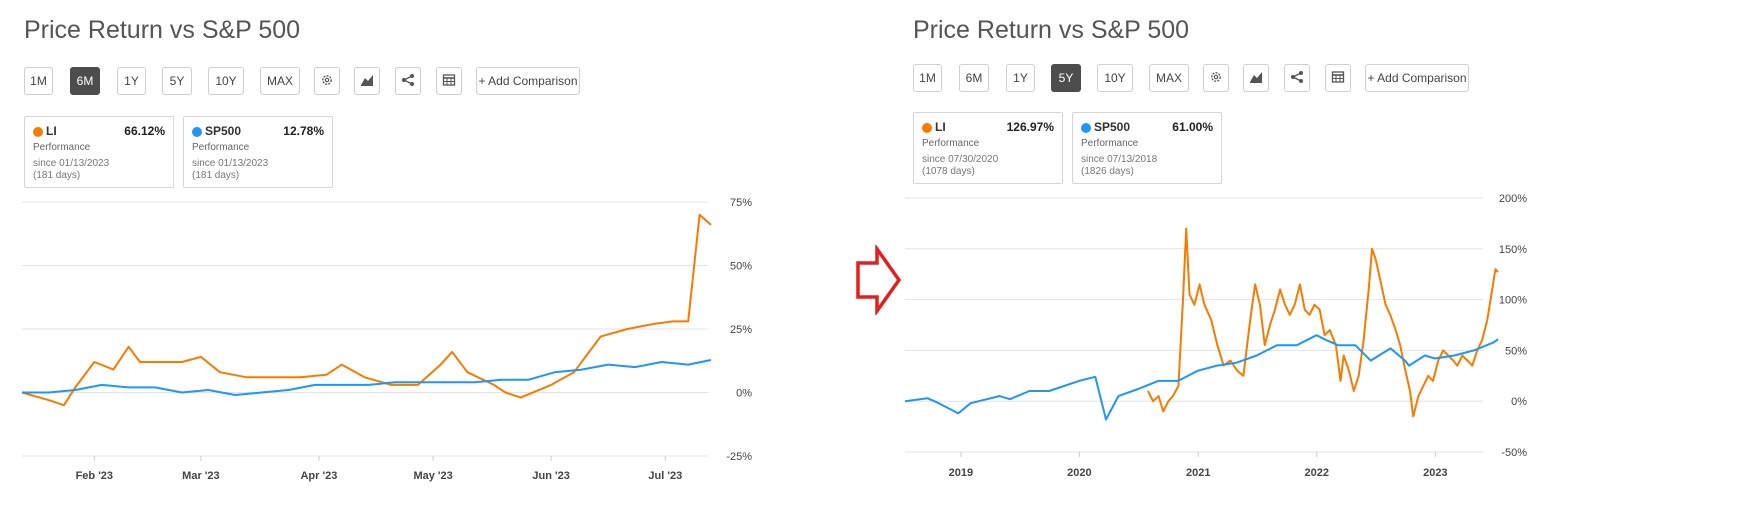 Image resolution: width=1760 pixels, height=507 pixels. Describe the element at coordinates (303, 131) in the screenshot. I see `card-value: 12.78%` at that location.